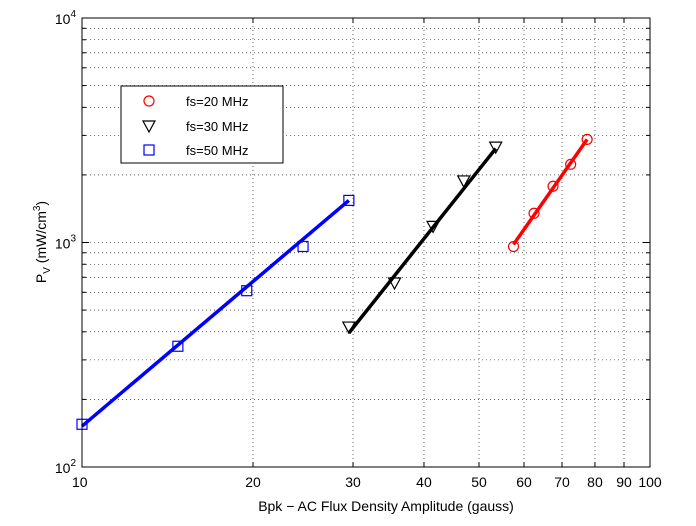 The image size is (696, 526). I want to click on legend-label-fs30: fs=30 MHz, so click(217, 126).